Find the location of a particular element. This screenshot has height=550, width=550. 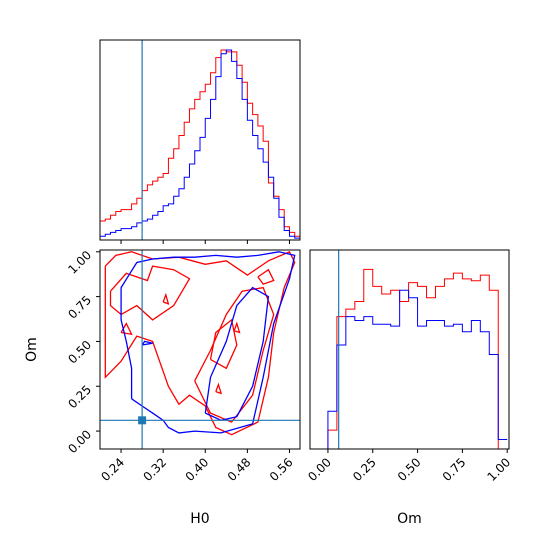

x-tick-label: 0.50 is located at coordinates (409, 469).